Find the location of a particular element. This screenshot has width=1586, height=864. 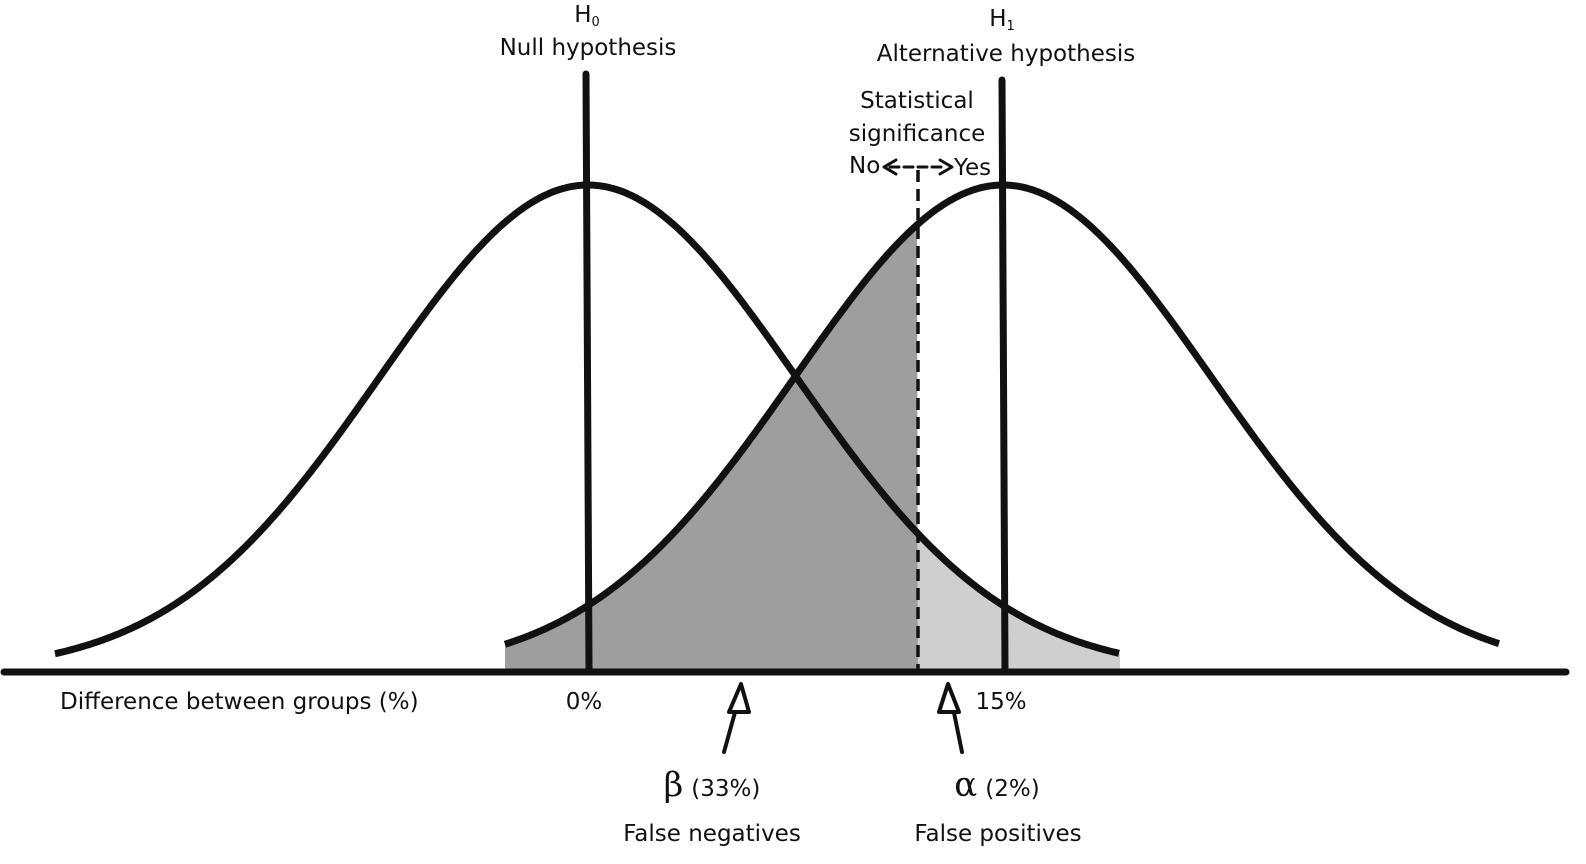

alpha-label: α (2%) is located at coordinates (996, 785).